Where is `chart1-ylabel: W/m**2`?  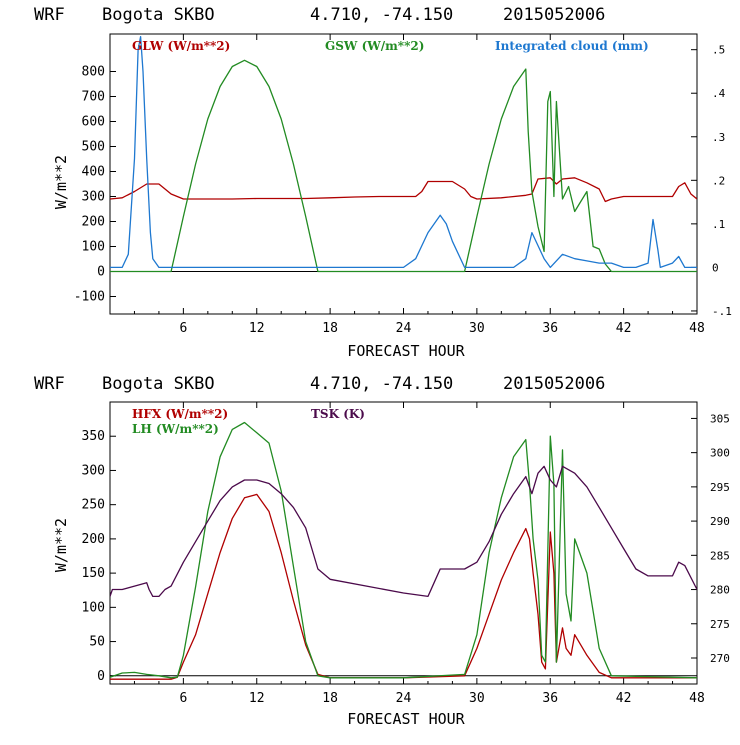 chart1-ylabel: W/m**2 is located at coordinates (61, 182).